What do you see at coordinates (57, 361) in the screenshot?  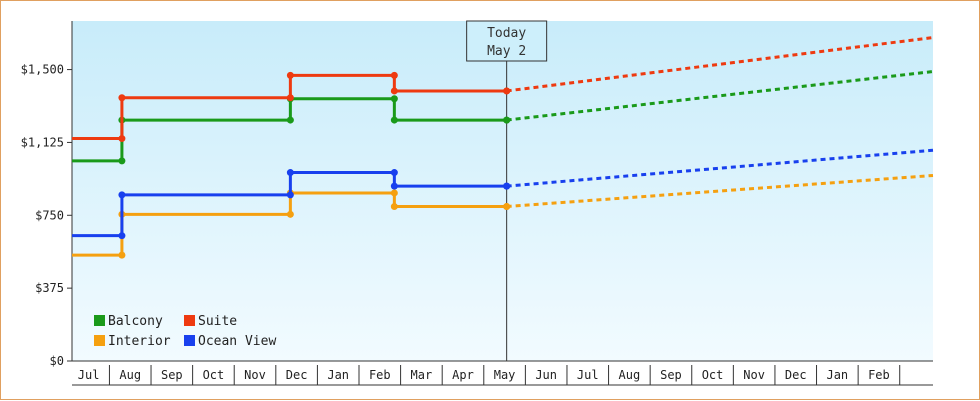 I see `y-tick-label: $0` at bounding box center [57, 361].